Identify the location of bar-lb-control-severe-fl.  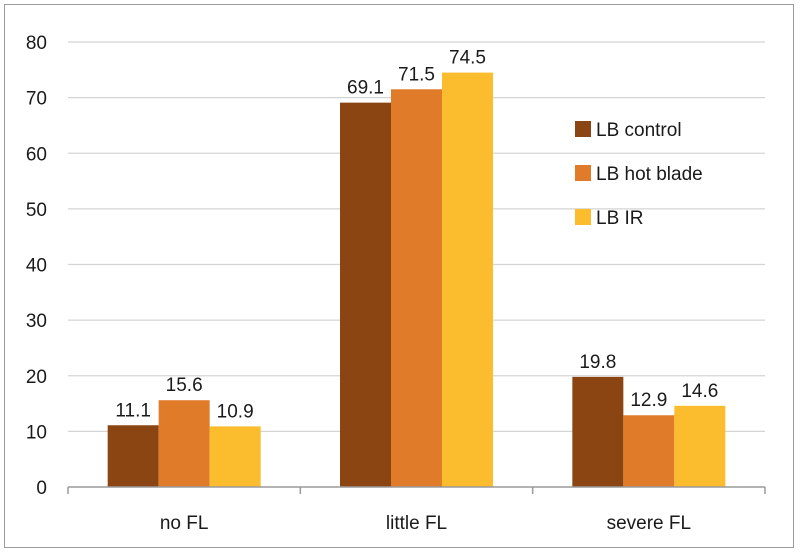
(598, 431).